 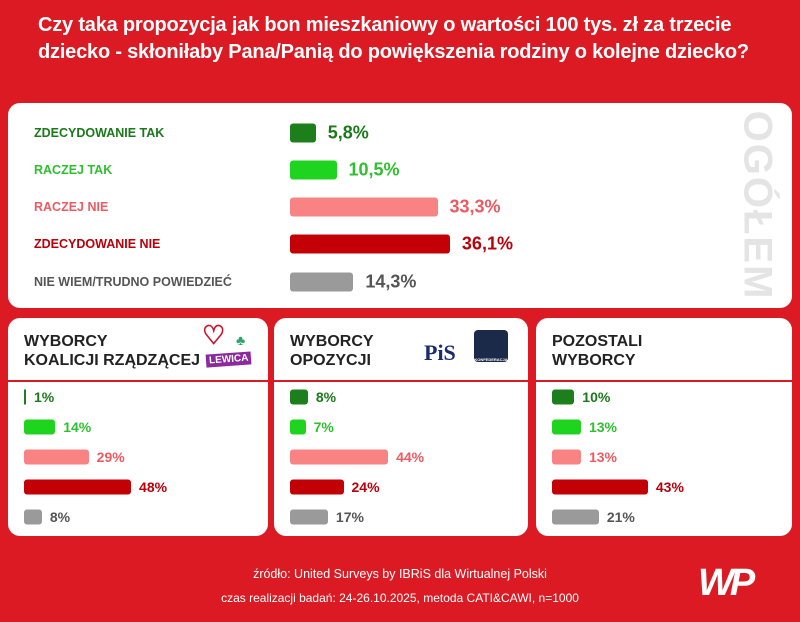 What do you see at coordinates (491, 346) in the screenshot?
I see `konfederacja-logo: KONFEDERACJA` at bounding box center [491, 346].